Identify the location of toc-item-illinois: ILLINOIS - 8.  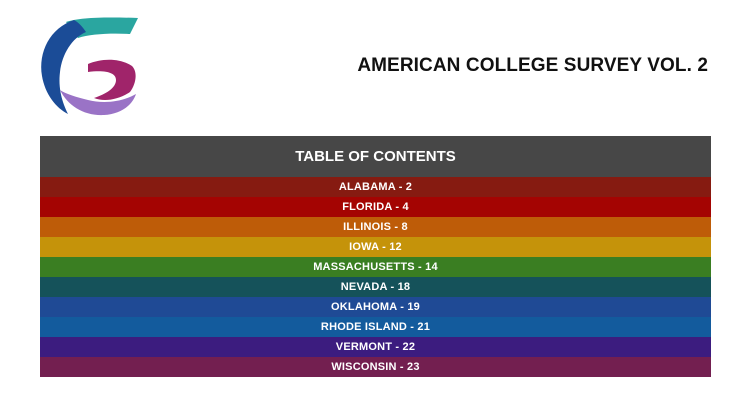
(375, 227).